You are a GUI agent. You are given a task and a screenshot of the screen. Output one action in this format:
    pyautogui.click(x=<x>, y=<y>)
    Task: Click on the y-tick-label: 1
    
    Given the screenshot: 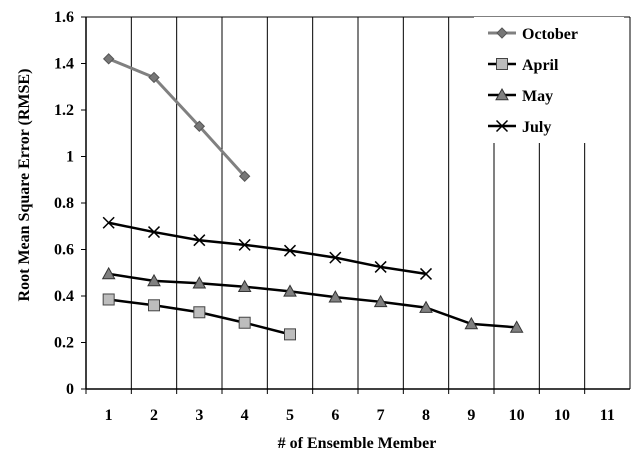 What is the action you would take?
    pyautogui.click(x=70, y=157)
    